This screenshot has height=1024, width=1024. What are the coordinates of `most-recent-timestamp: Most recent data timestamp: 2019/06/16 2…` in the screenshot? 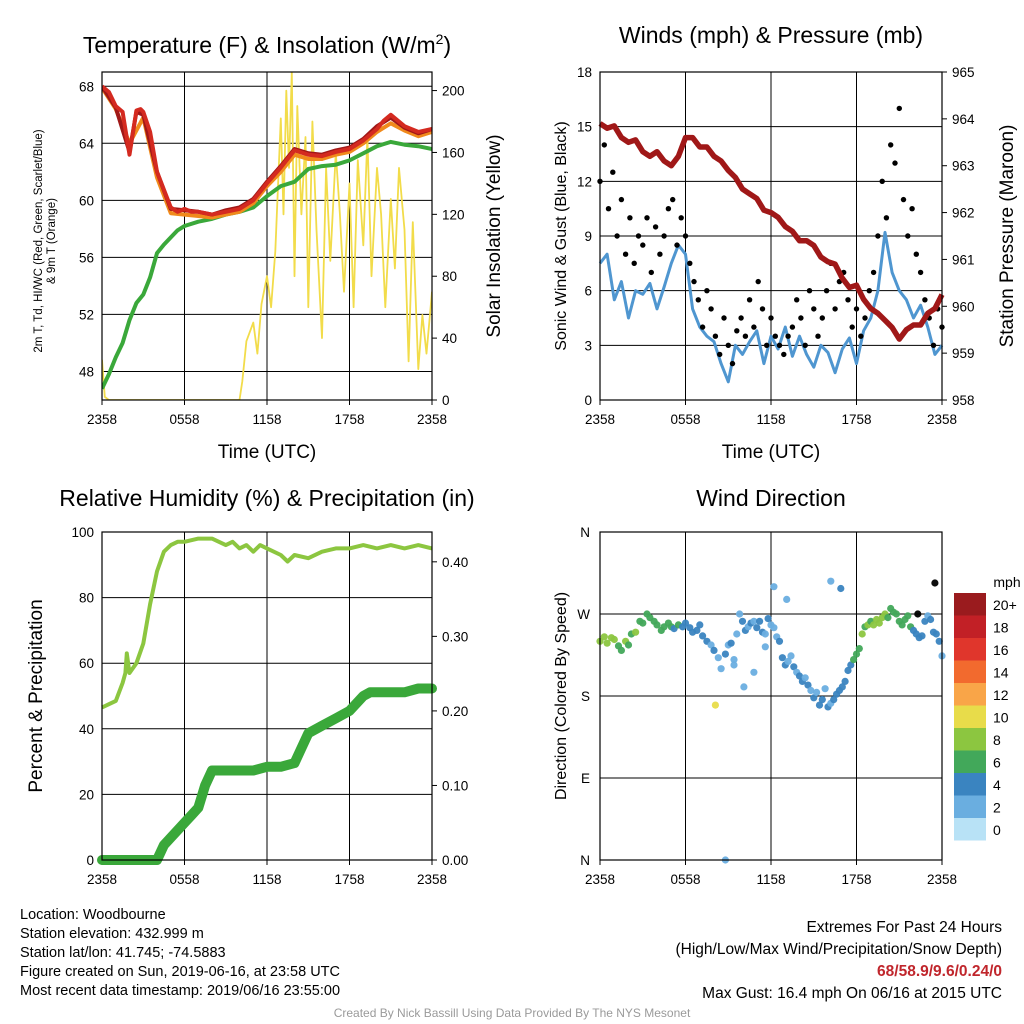 It's located at (180, 991).